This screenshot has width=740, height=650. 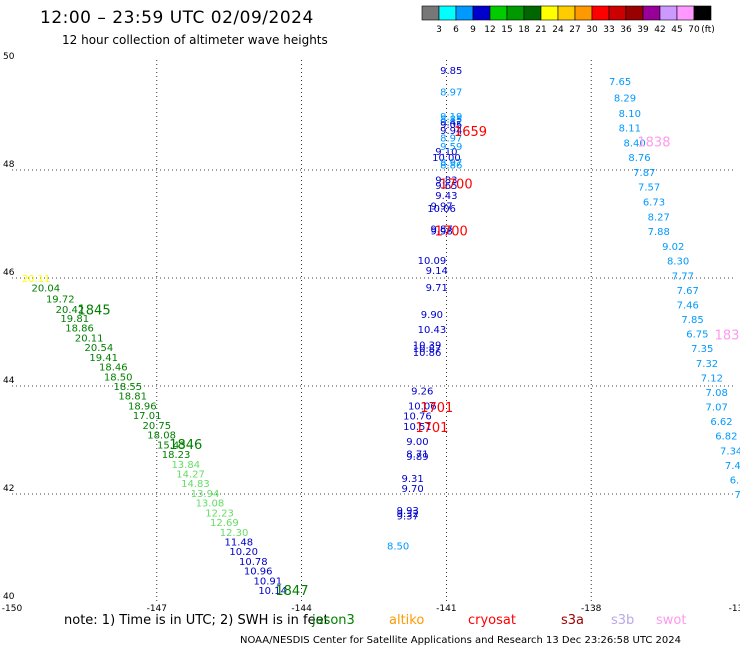 What do you see at coordinates (417, 442) in the screenshot?
I see `wave-height-value: 9.00` at bounding box center [417, 442].